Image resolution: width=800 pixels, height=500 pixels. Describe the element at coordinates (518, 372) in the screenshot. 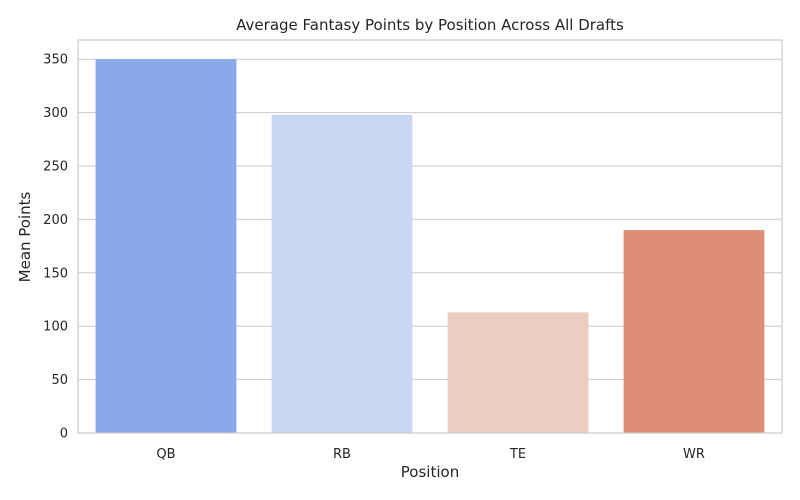

I see `bar-te` at that location.